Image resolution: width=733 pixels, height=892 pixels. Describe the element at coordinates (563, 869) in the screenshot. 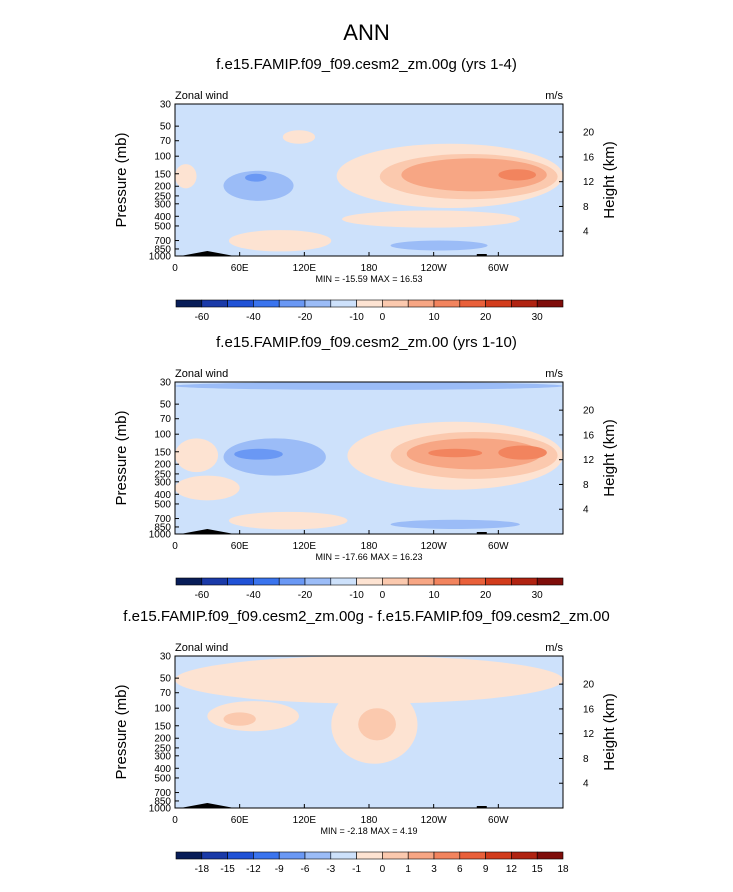

I see `colorbar-label: 18` at that location.